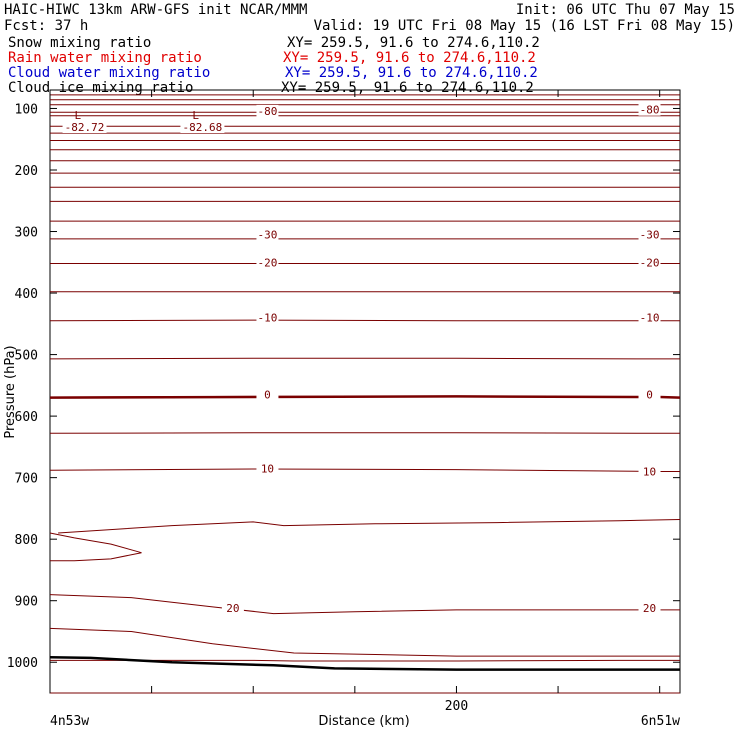  What do you see at coordinates (26, 294) in the screenshot?
I see `y-tick-label: 400` at bounding box center [26, 294].